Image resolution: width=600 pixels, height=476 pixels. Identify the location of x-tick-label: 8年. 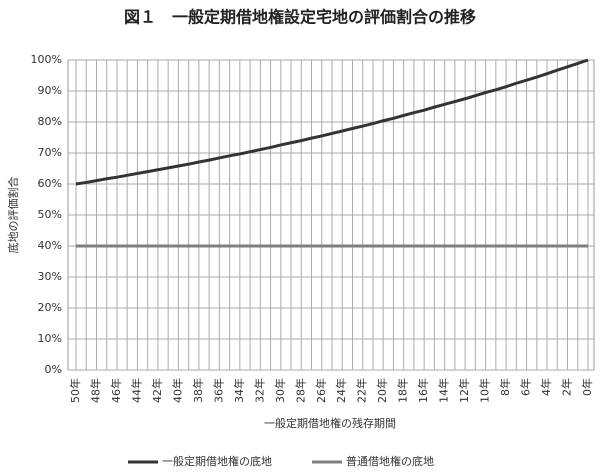
(505, 387).